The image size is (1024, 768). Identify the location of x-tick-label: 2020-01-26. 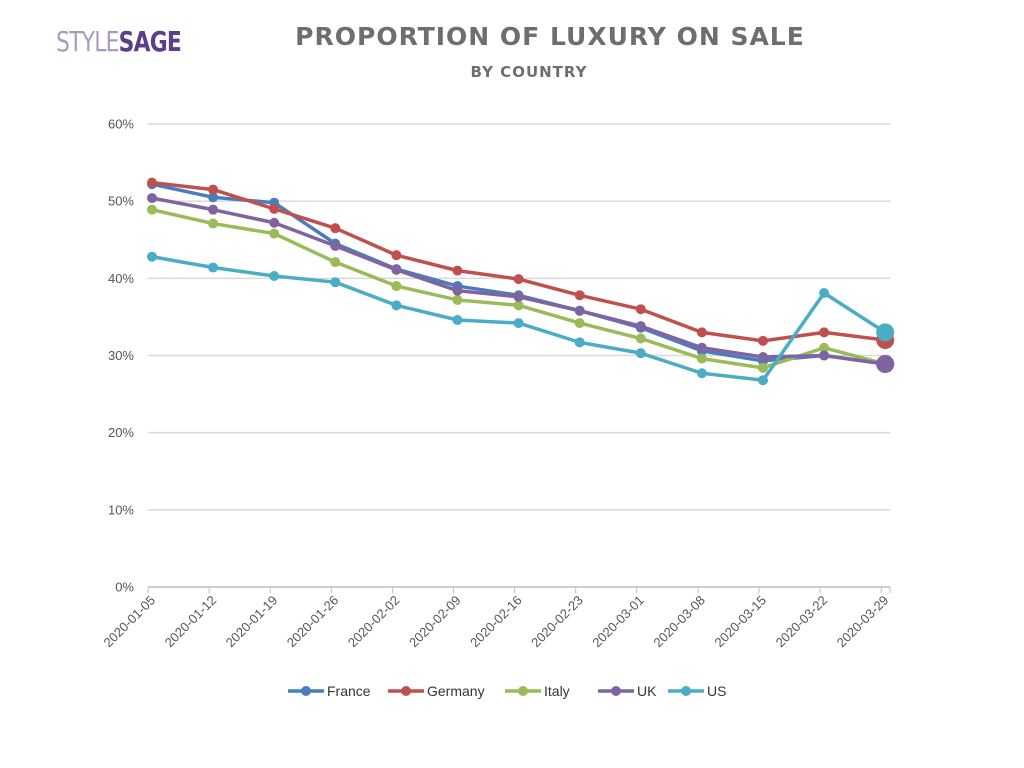
(313, 622).